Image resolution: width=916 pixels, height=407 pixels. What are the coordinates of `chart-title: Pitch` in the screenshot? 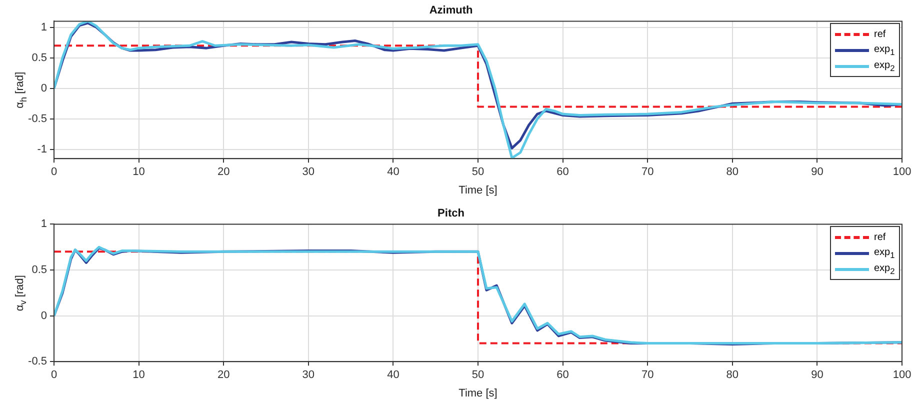 It's located at (451, 214).